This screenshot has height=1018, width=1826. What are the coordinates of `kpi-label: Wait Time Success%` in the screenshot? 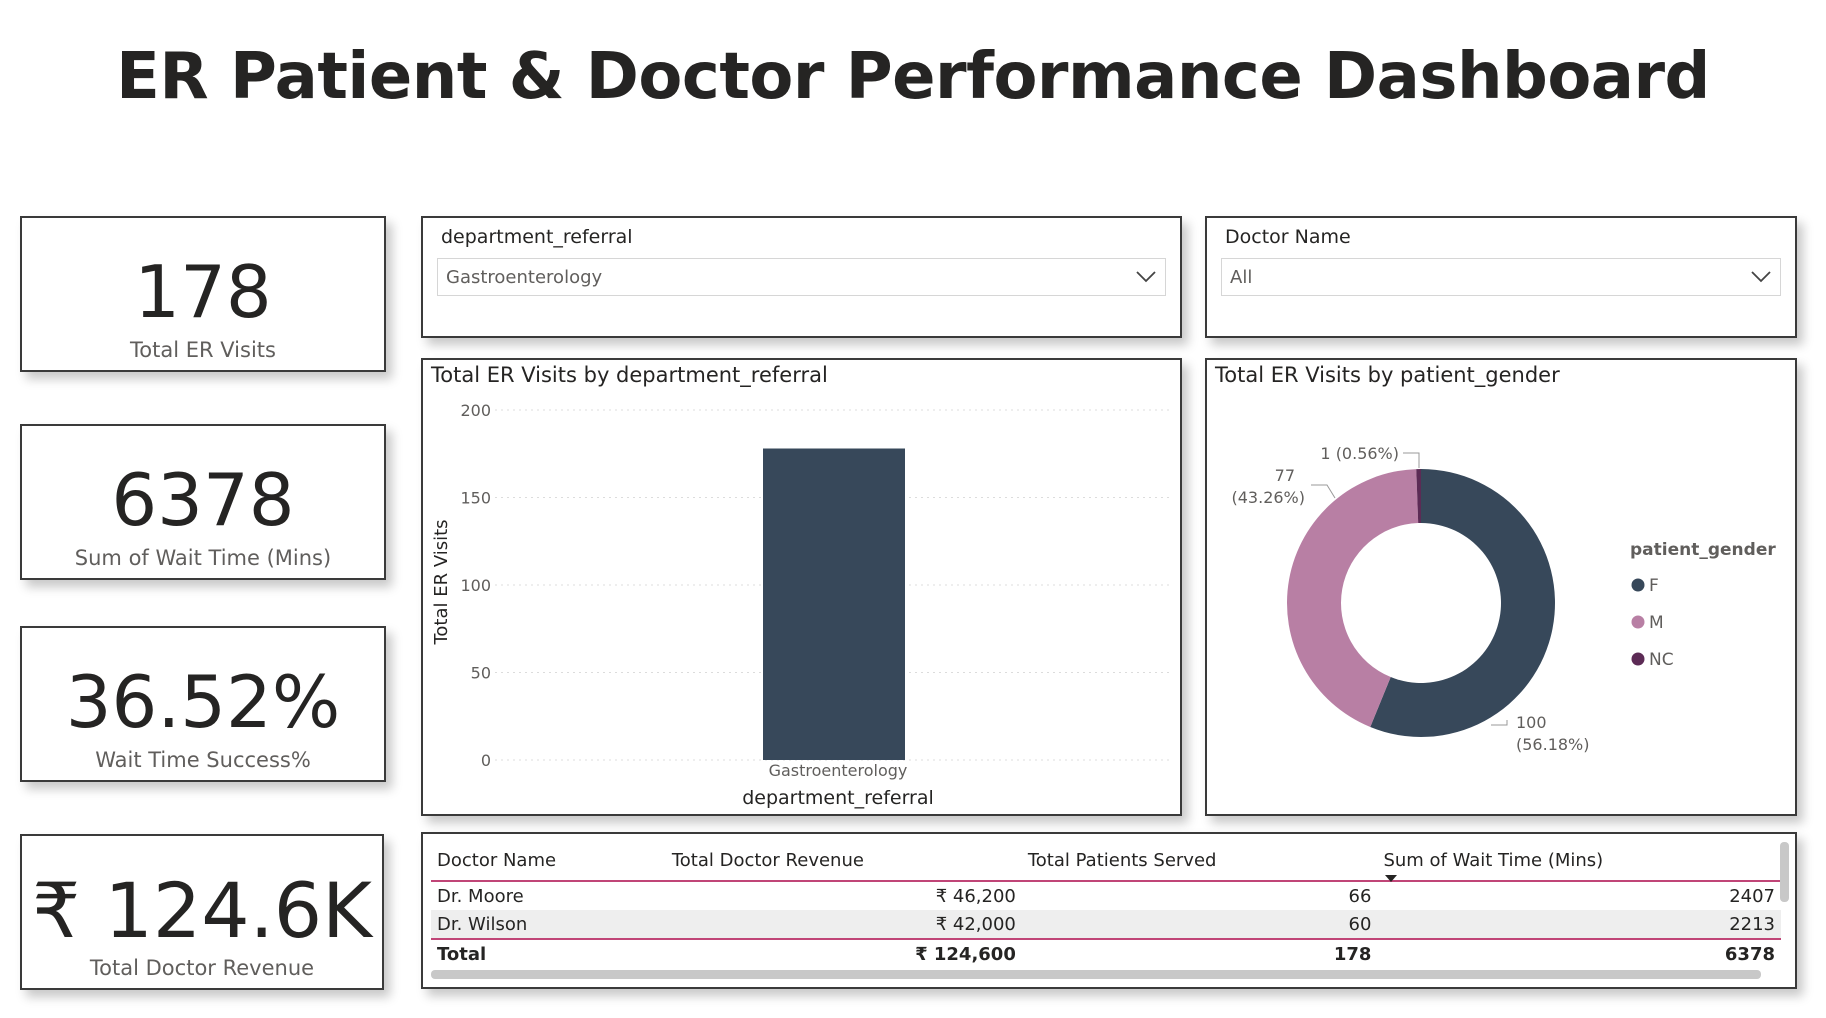 It's located at (203, 760).